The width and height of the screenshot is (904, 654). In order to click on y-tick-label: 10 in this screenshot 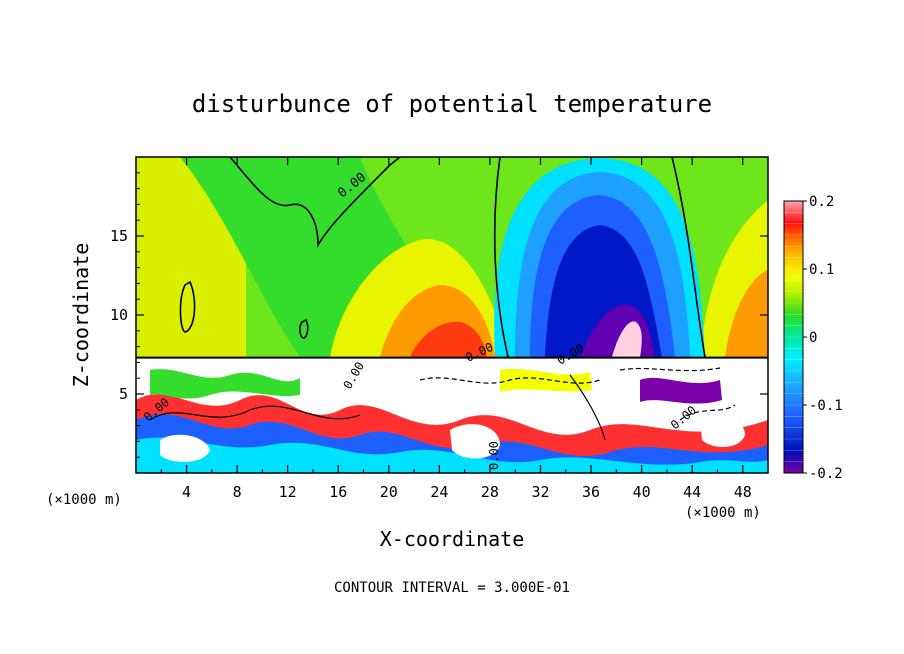, I will do `click(119, 315)`.